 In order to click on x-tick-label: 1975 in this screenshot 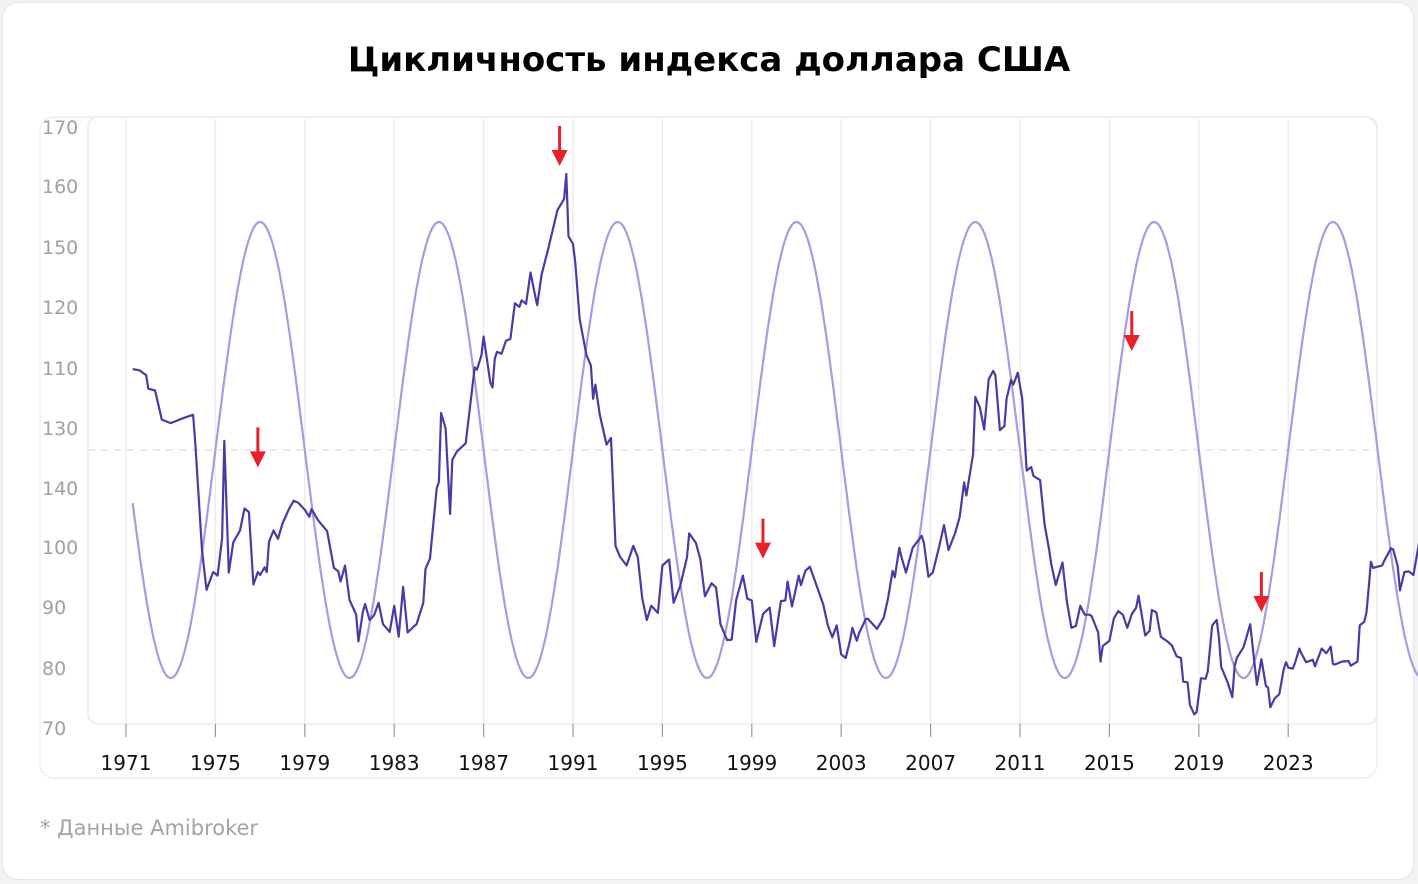, I will do `click(215, 763)`.